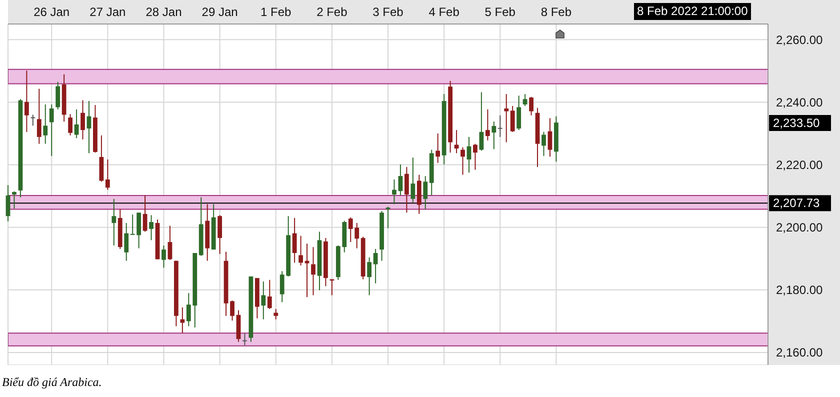 This screenshot has width=840, height=397. I want to click on y-tick-label: 2,160.00, so click(800, 353).